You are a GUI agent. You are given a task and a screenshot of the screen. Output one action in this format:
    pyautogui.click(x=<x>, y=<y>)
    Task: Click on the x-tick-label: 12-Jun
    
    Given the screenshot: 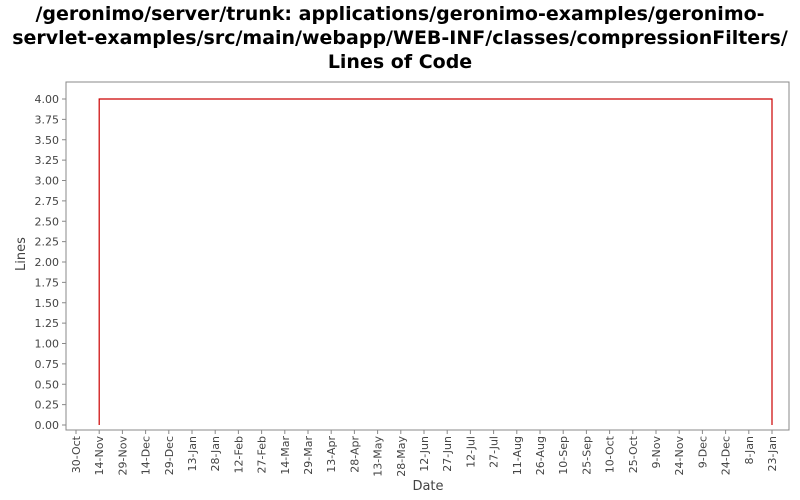 What is the action you would take?
    pyautogui.click(x=424, y=454)
    